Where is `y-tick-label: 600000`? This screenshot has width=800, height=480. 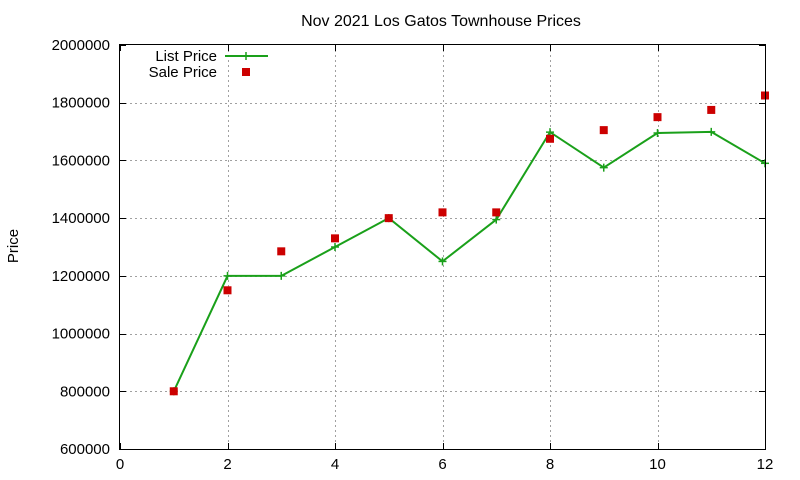 y-tick-label: 600000 is located at coordinates (85, 449).